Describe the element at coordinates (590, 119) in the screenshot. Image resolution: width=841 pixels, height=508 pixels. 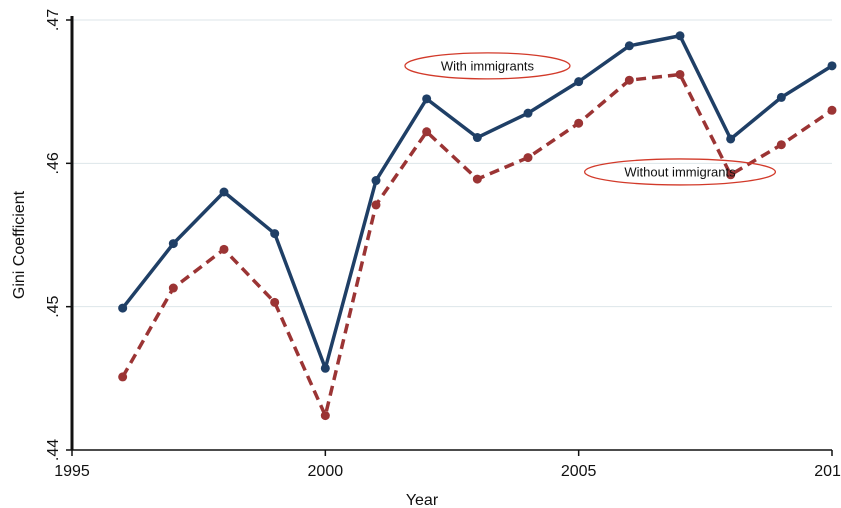
I see `annotations-group: With immigrants Without immigrants` at that location.